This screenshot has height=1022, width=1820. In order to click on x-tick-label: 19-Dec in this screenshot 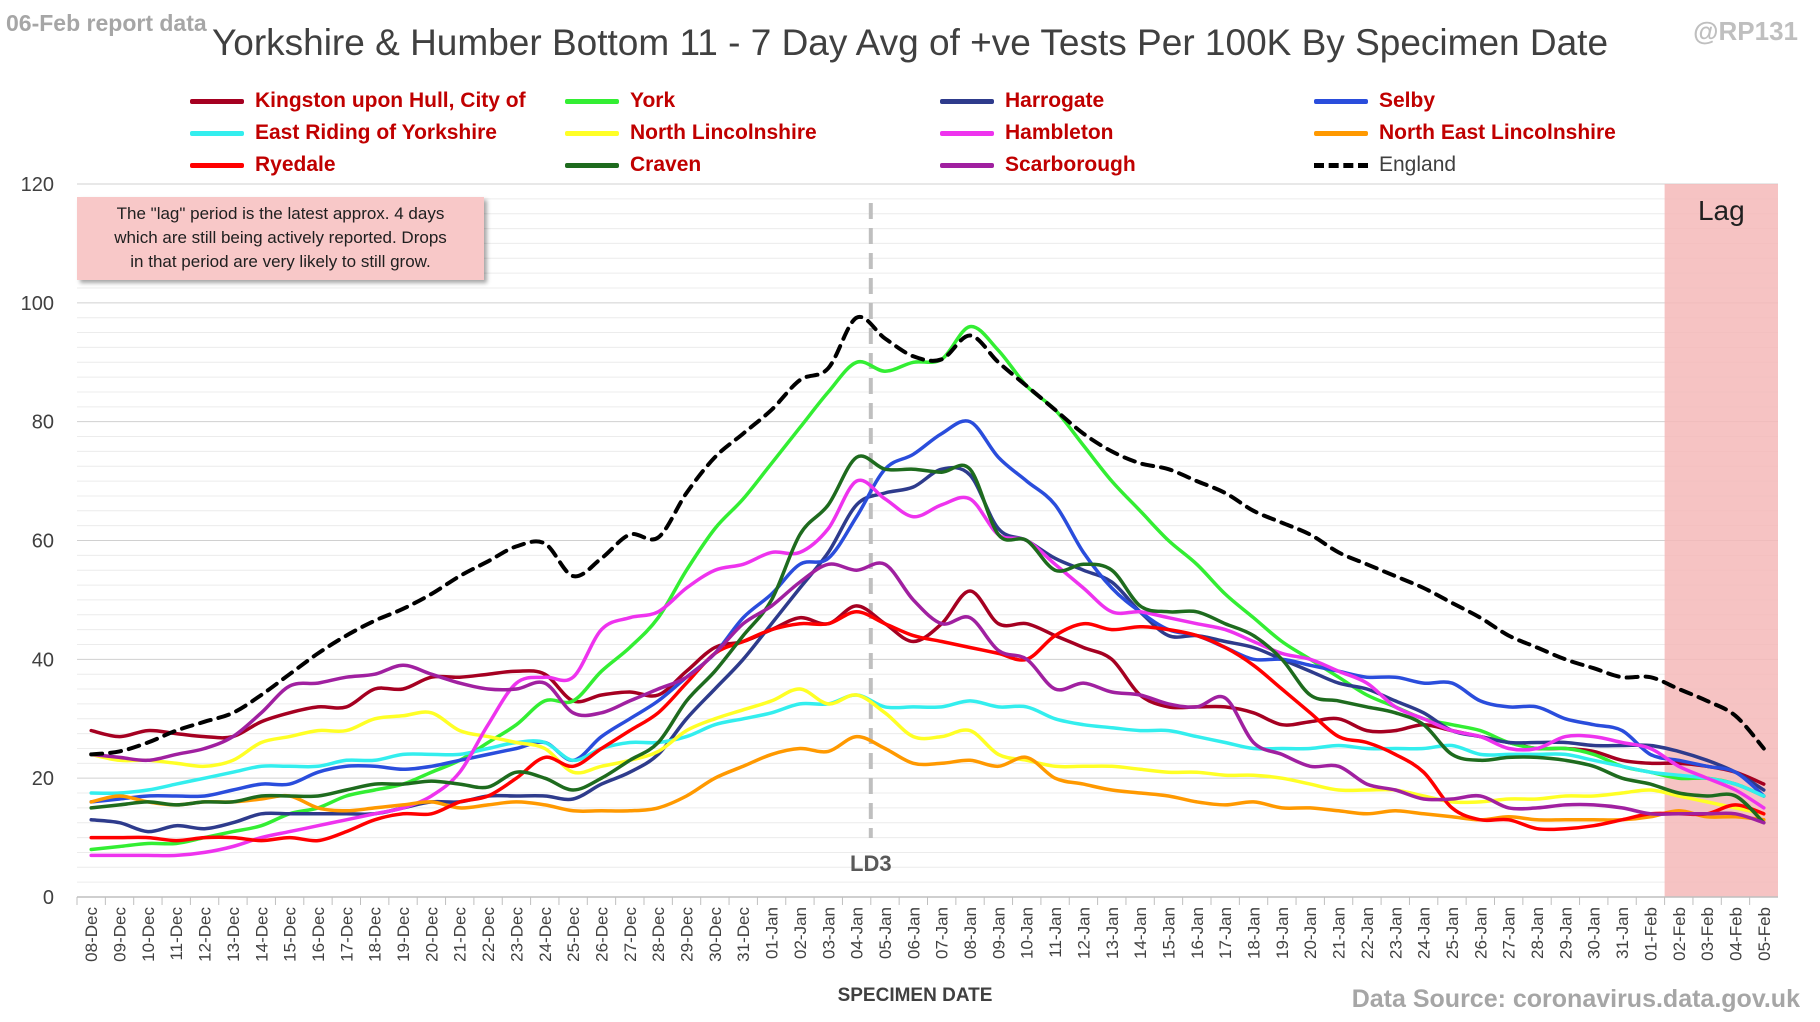, I will do `click(403, 934)`.